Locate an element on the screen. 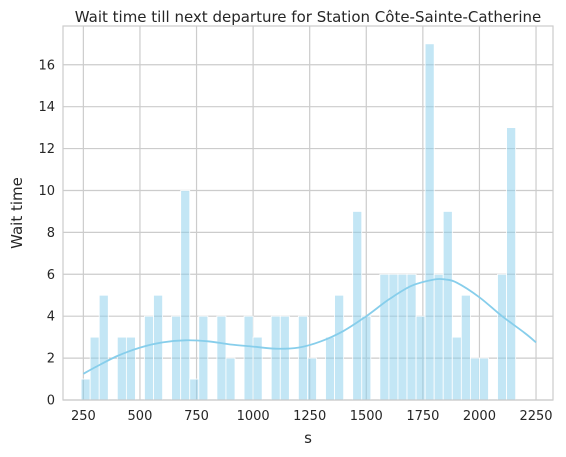 The width and height of the screenshot is (566, 457). y-tick-labels: 0 2 4 6 8 10 12 14 16 is located at coordinates (46, 233).